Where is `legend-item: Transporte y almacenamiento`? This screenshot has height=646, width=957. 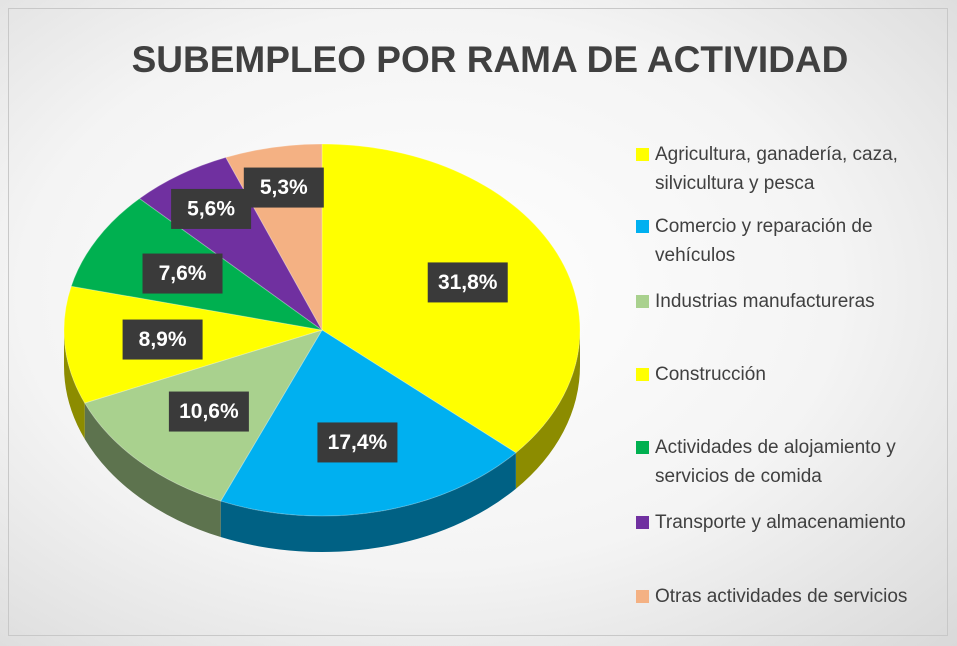
legend-item: Transporte y almacenamiento is located at coordinates (771, 522).